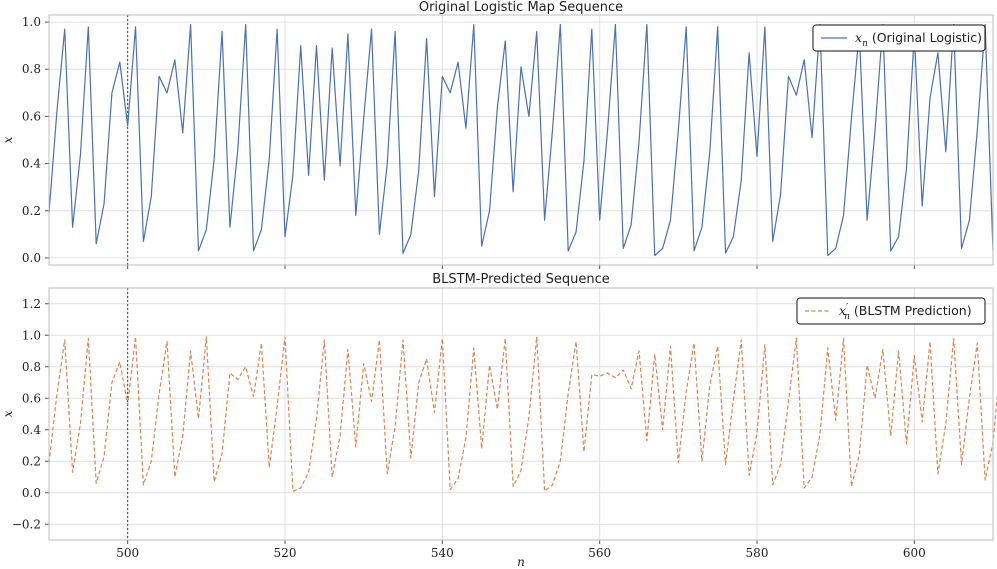 The width and height of the screenshot is (997, 569). I want to click on y-axis-label-prediction: x, so click(8, 413).